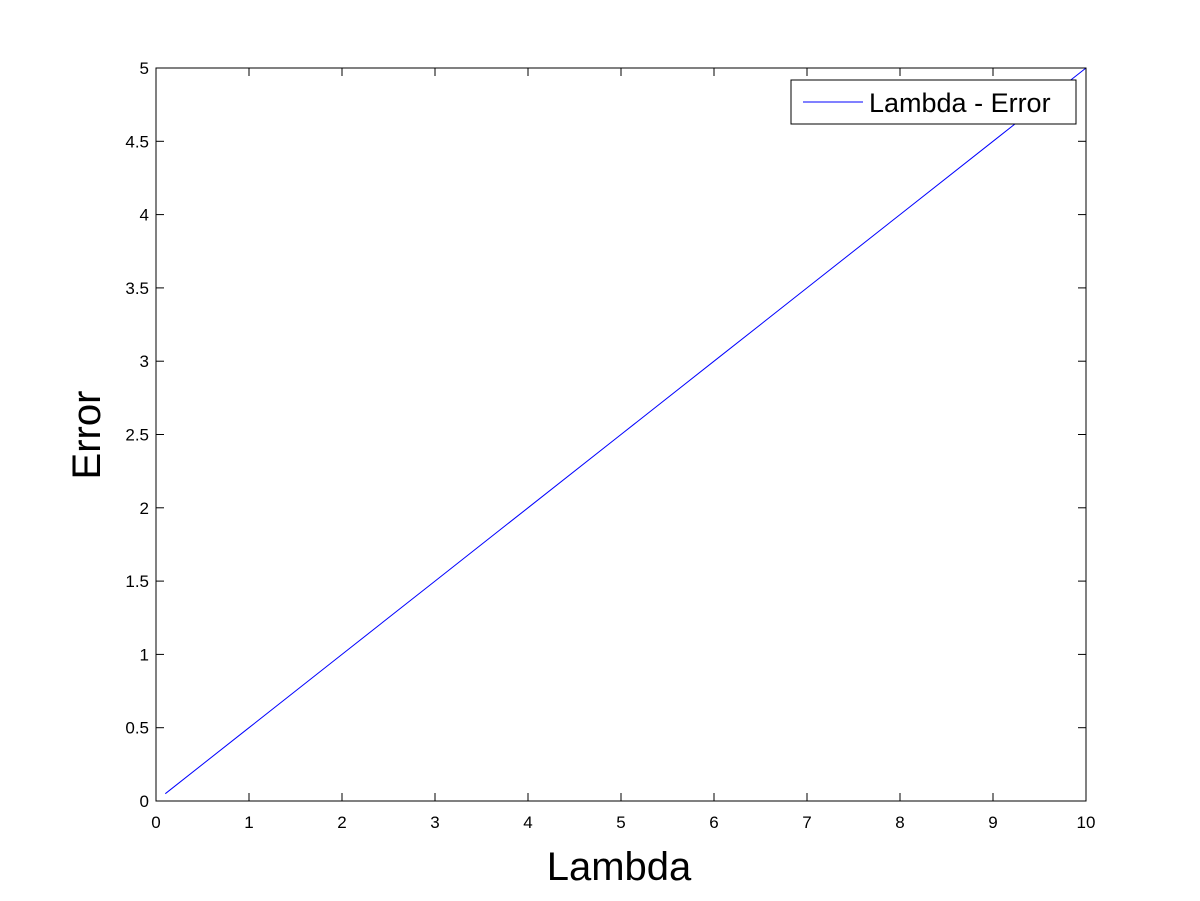  I want to click on y-tick-label: 2, so click(144, 508).